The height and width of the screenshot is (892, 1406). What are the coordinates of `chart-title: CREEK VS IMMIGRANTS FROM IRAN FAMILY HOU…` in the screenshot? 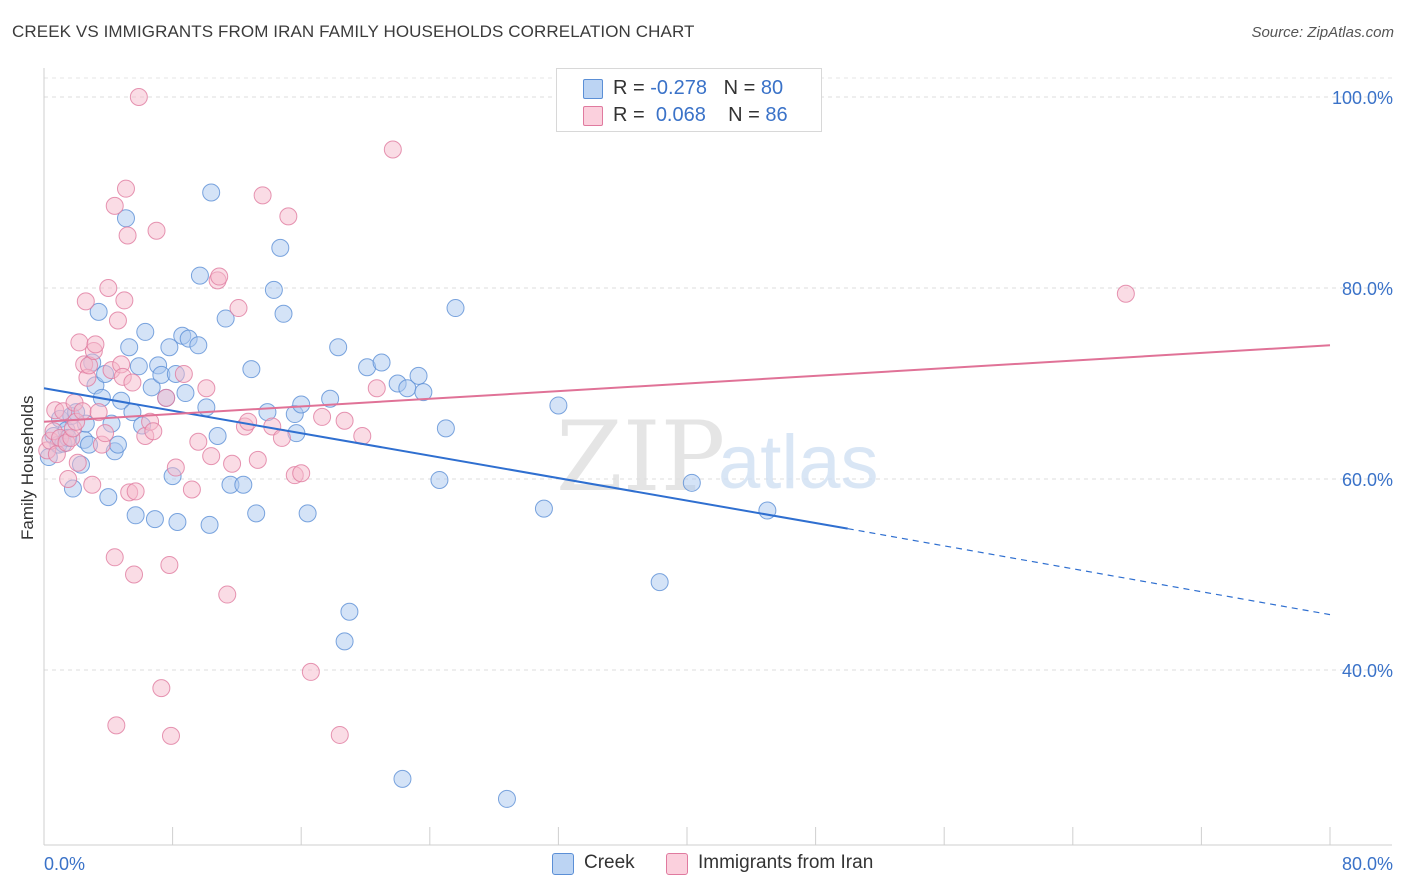 It's located at (353, 31).